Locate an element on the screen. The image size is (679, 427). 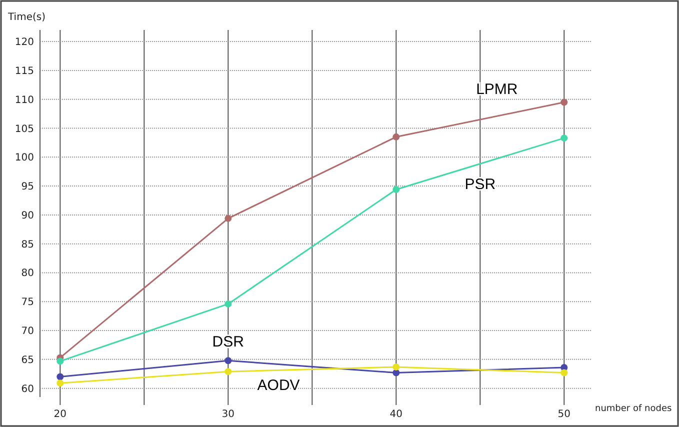
y-tick-label: 65 is located at coordinates (27, 360).